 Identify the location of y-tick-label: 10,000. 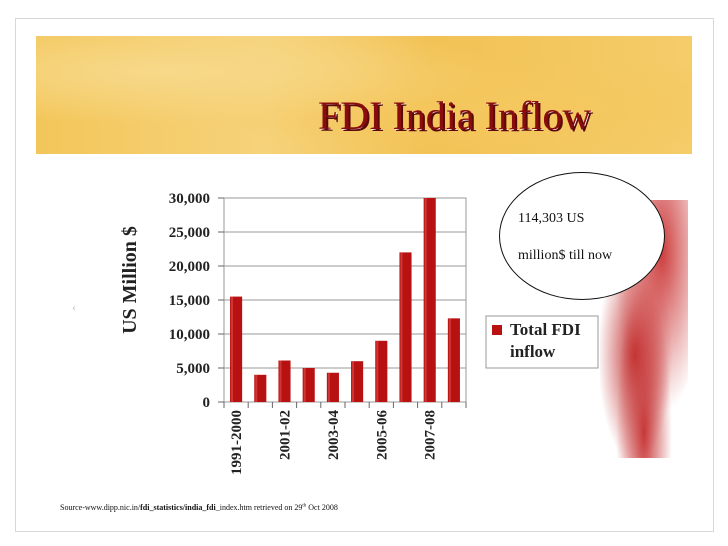
(189, 335).